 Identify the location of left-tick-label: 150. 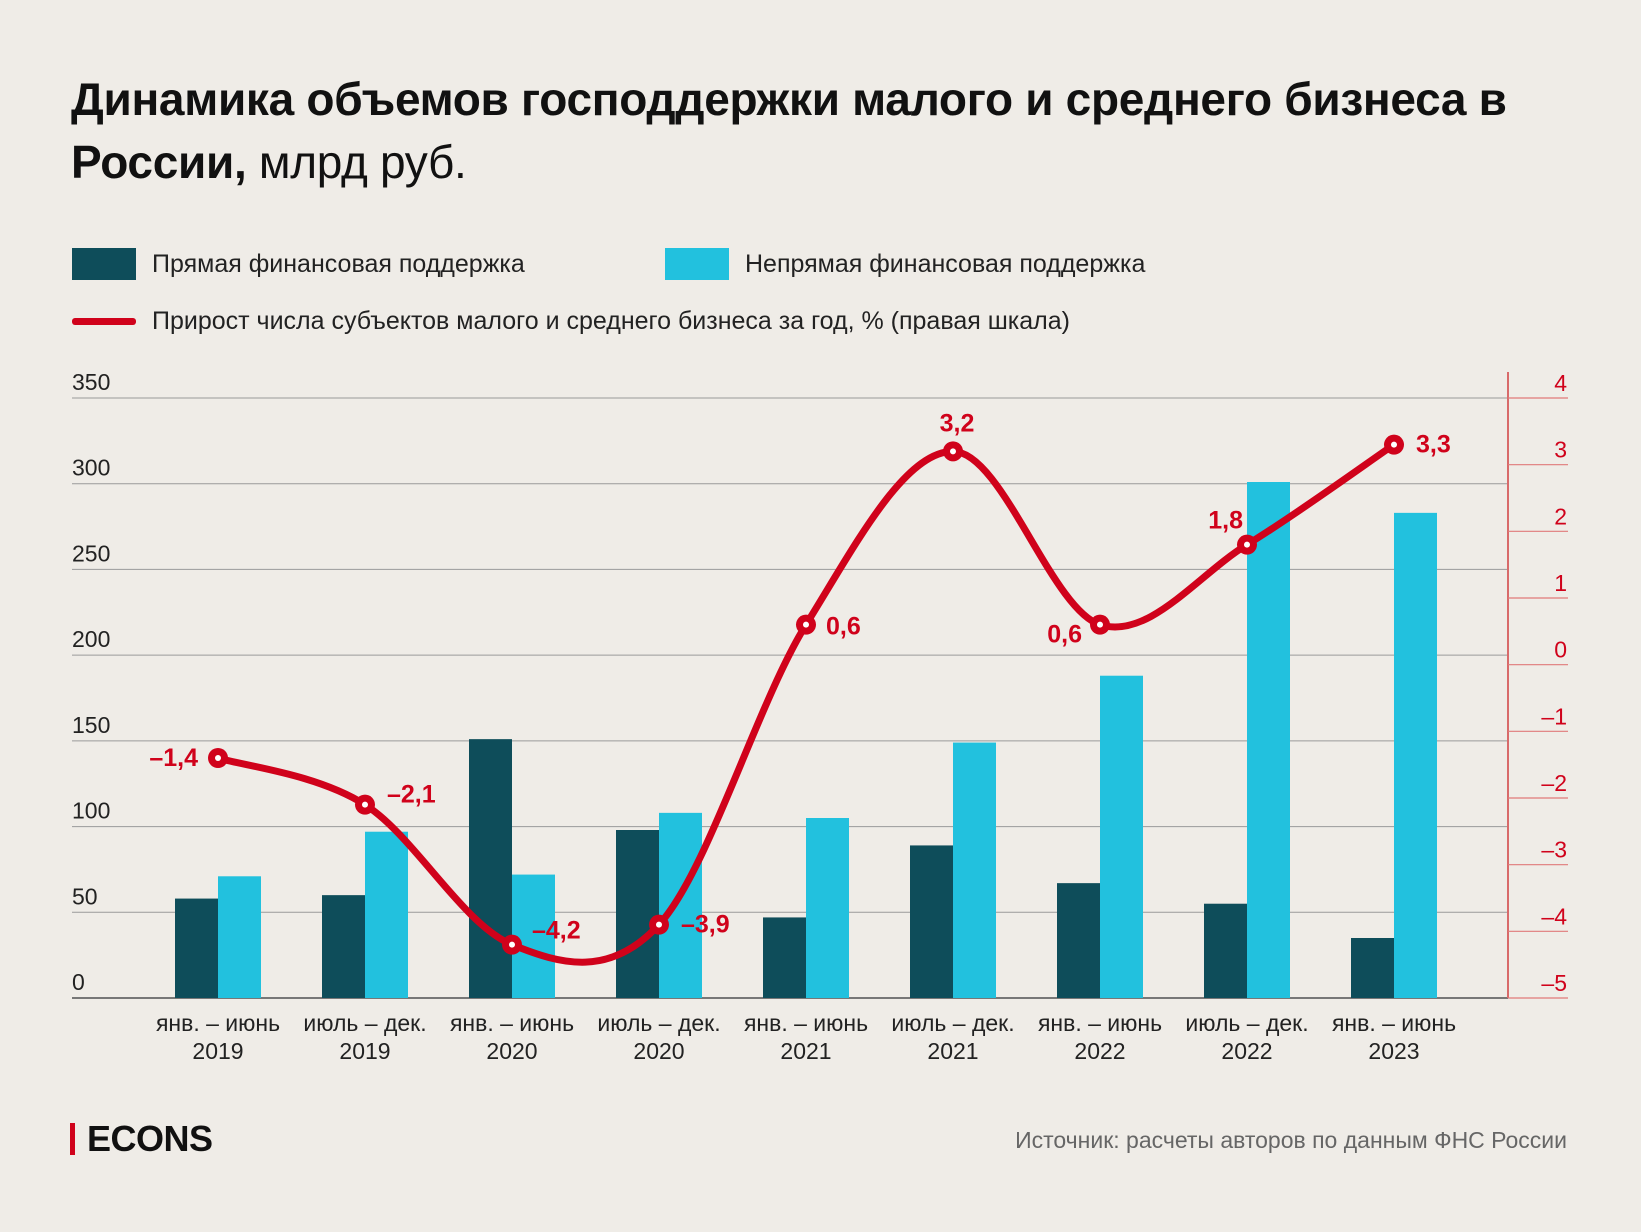
(91, 725).